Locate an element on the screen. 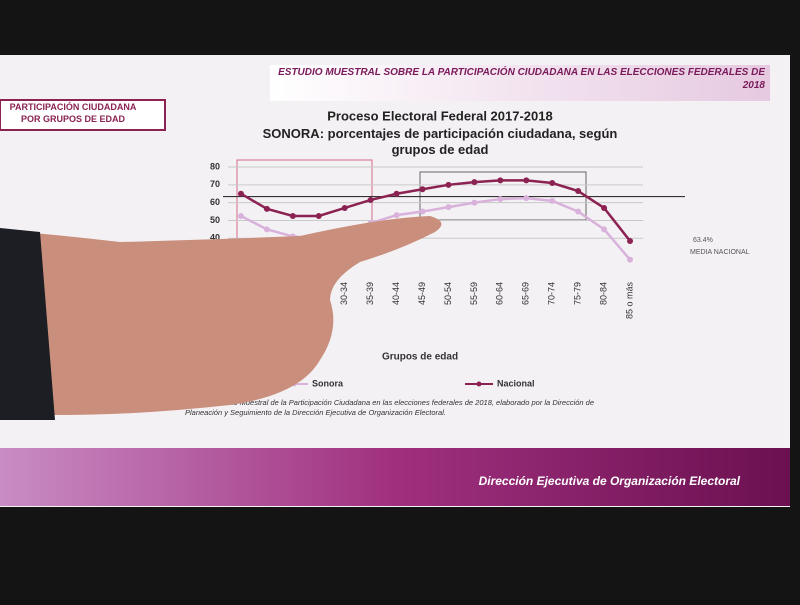 Image resolution: width=800 pixels, height=605 pixels. x-tick-label: 50-54 is located at coordinates (448, 293).